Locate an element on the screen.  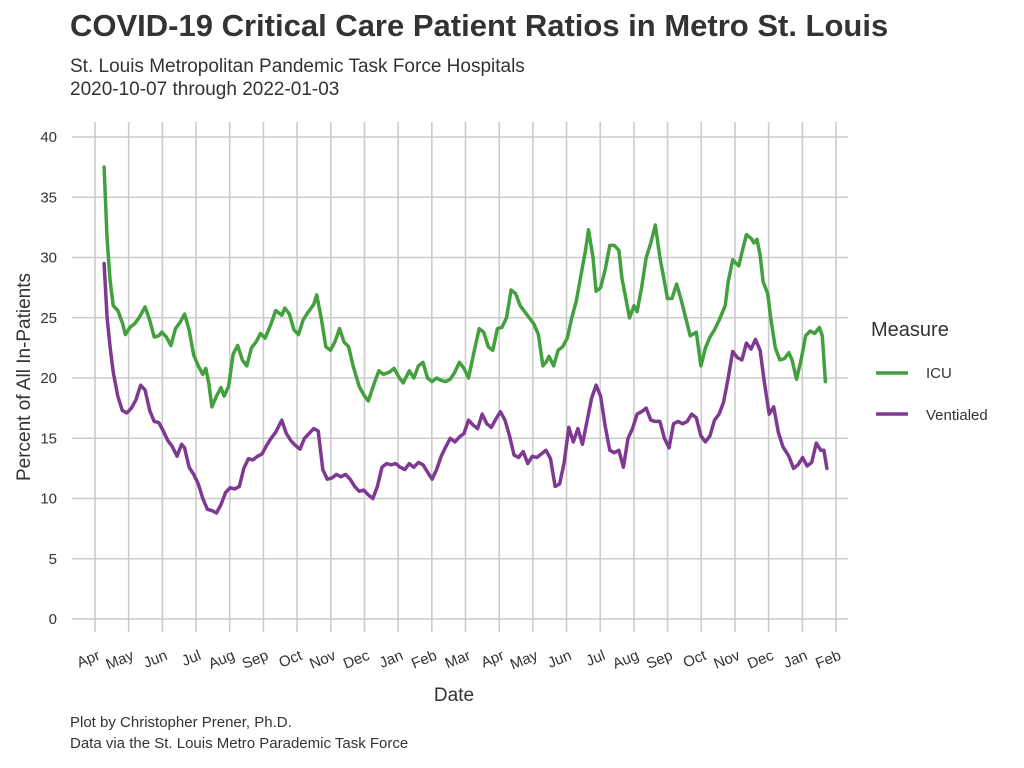
y-tick-label: 25 is located at coordinates (48, 318).